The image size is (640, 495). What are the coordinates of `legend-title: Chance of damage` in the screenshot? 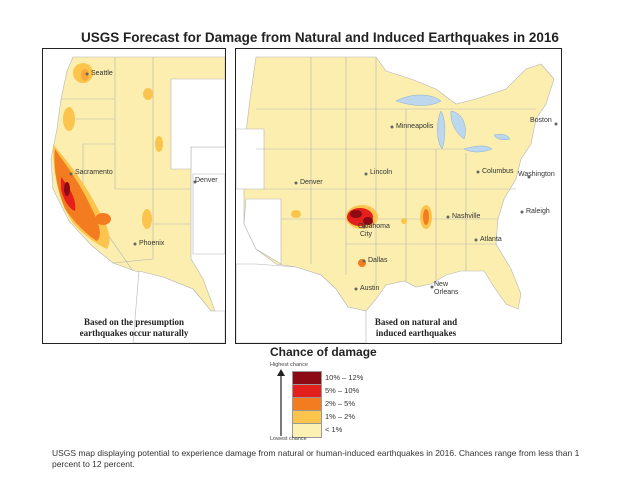 It's located at (323, 352).